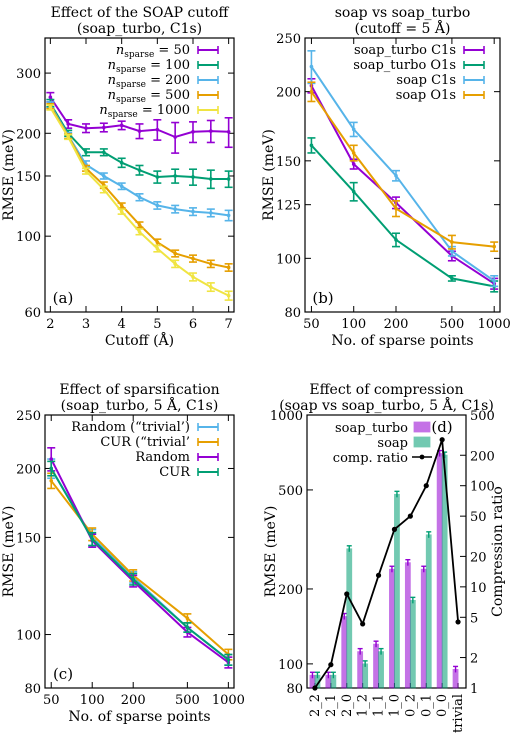  I want to click on x-tick-label: 4, so click(122, 324).